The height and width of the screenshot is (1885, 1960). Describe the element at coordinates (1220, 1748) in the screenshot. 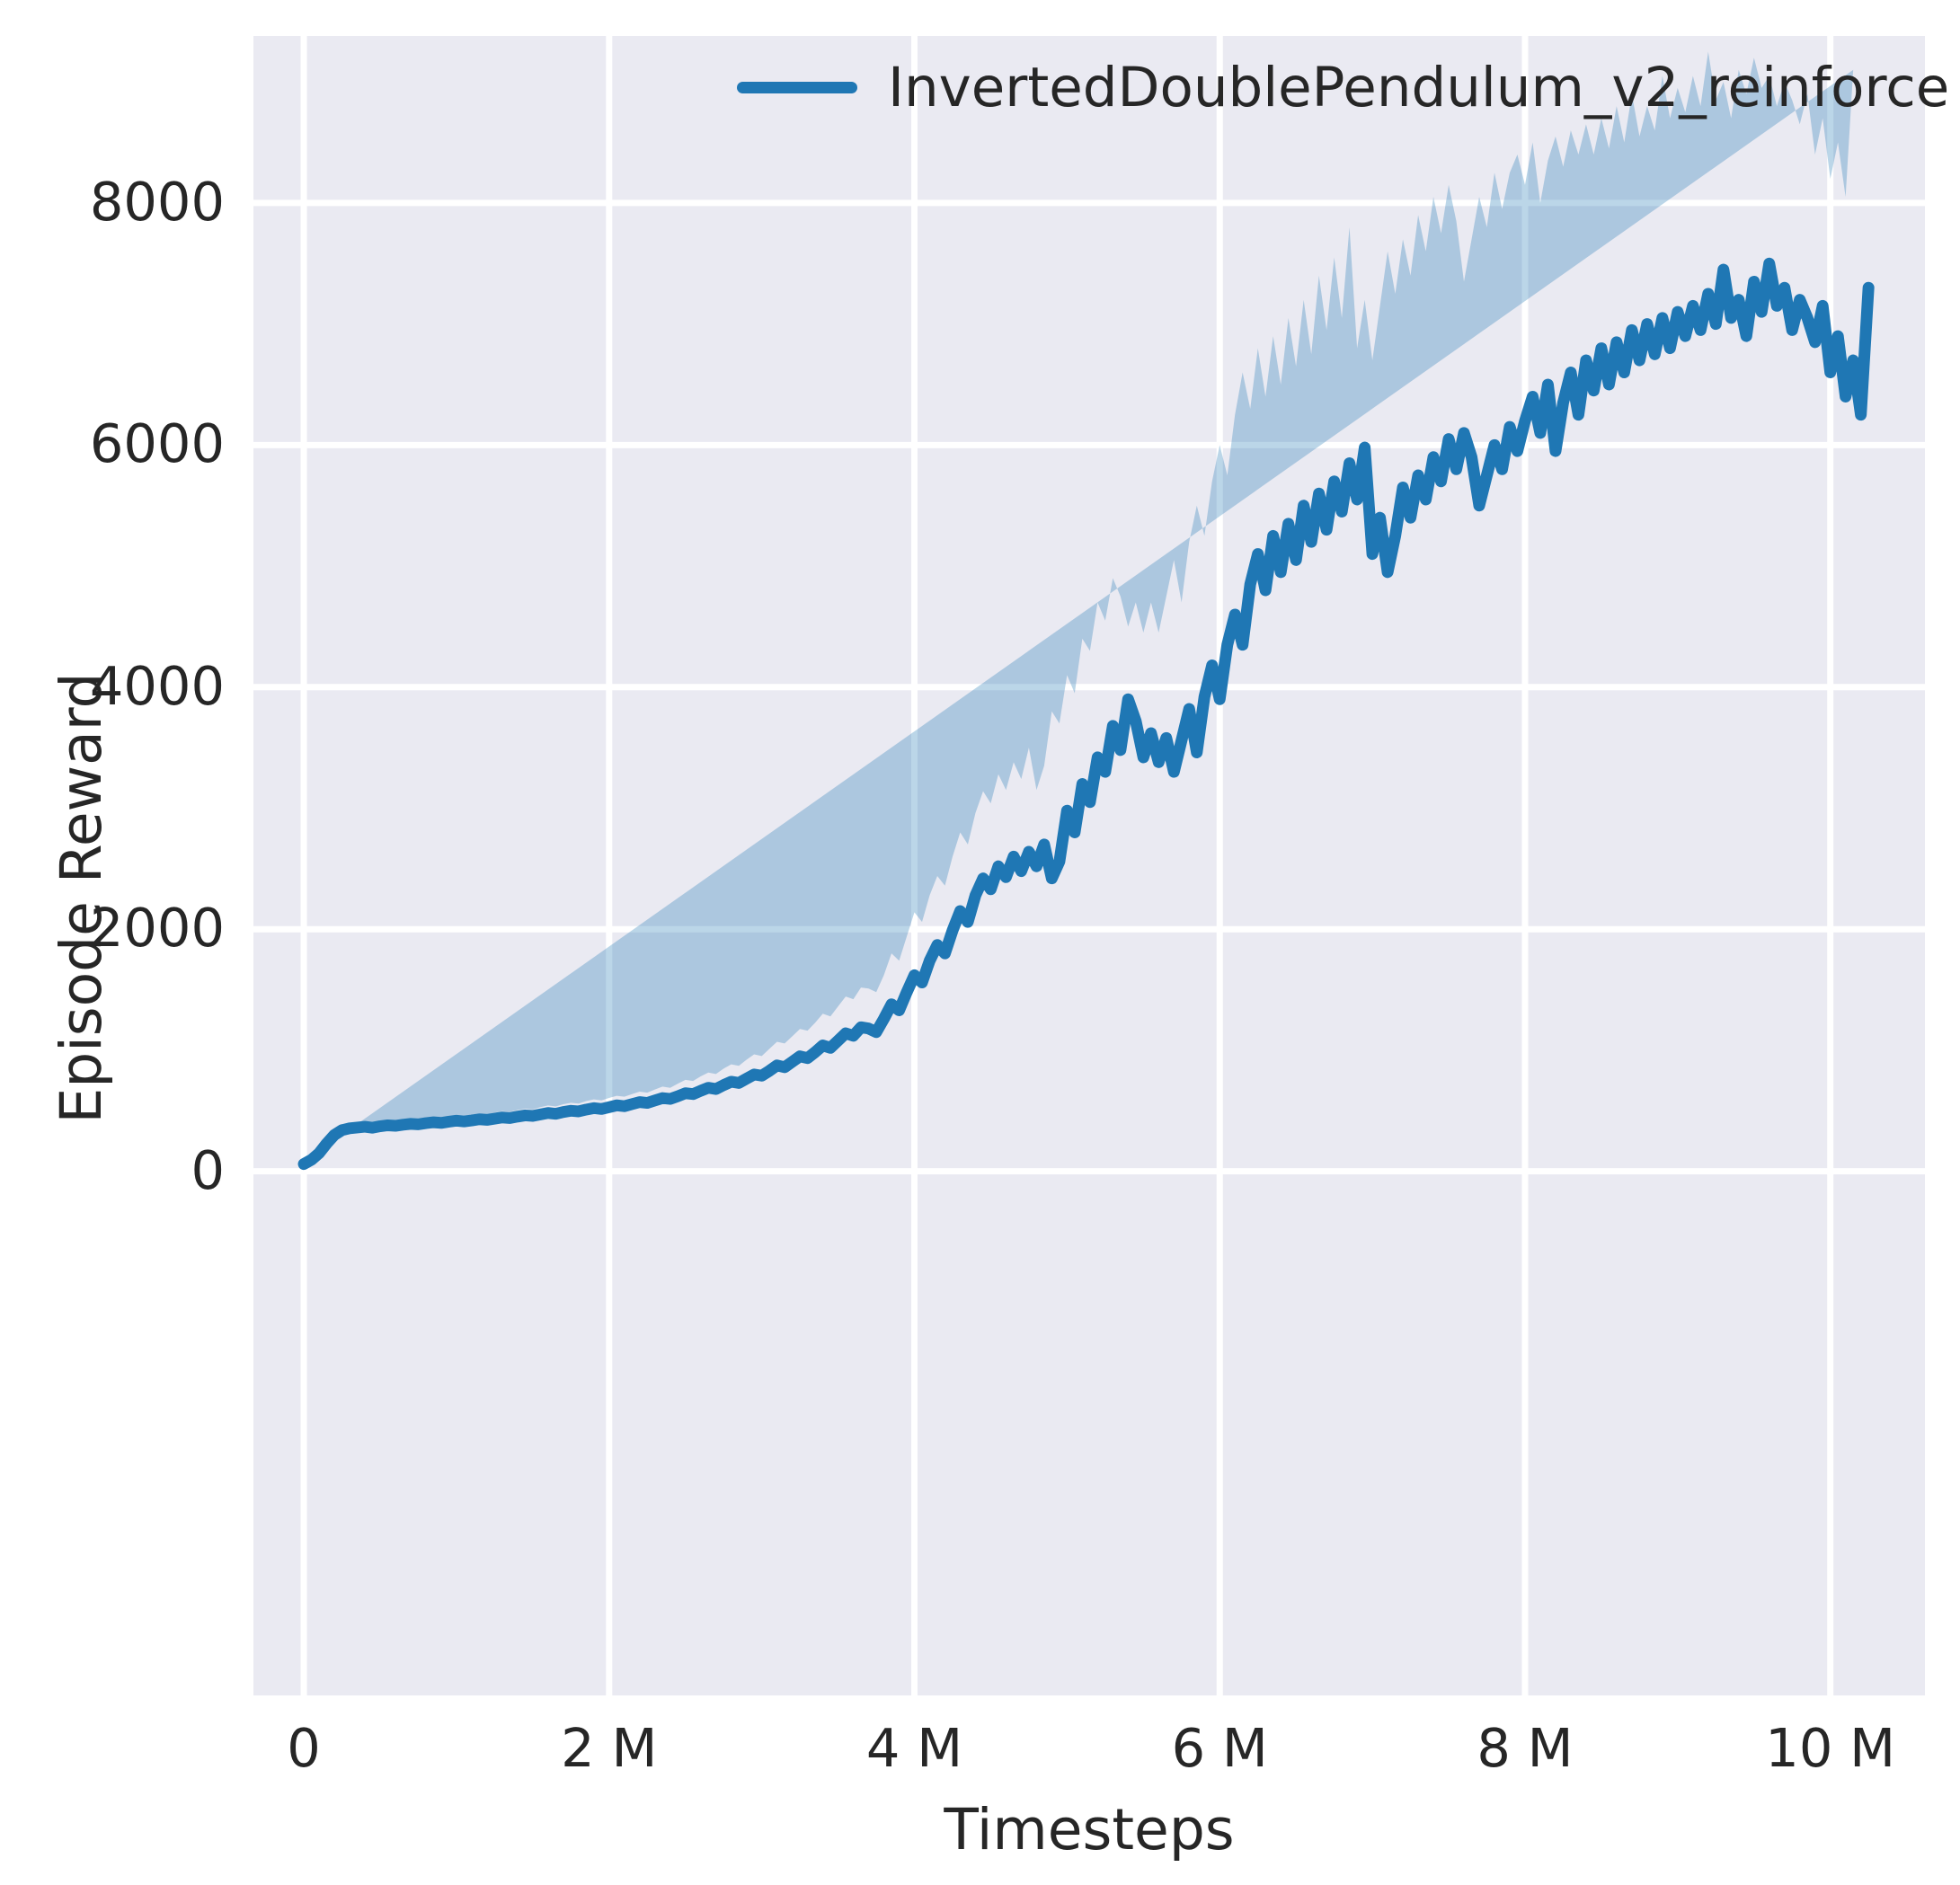

I see `x-axis-tick-label: 6 M` at that location.